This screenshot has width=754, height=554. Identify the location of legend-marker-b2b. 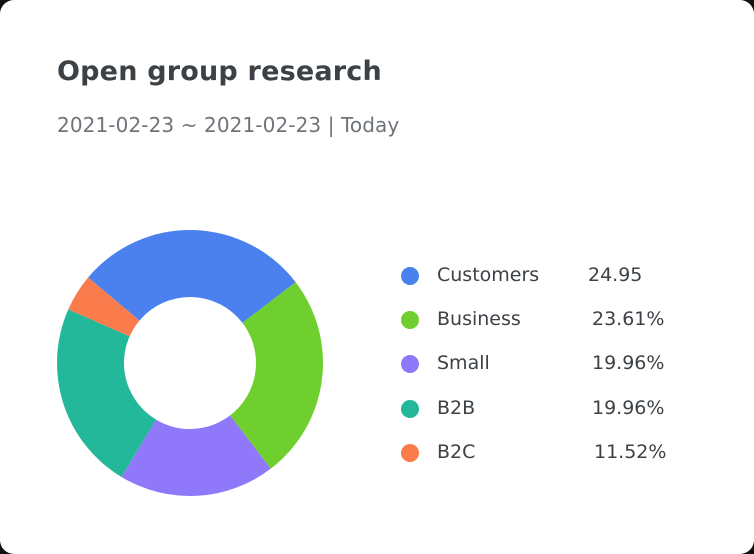
(410, 409).